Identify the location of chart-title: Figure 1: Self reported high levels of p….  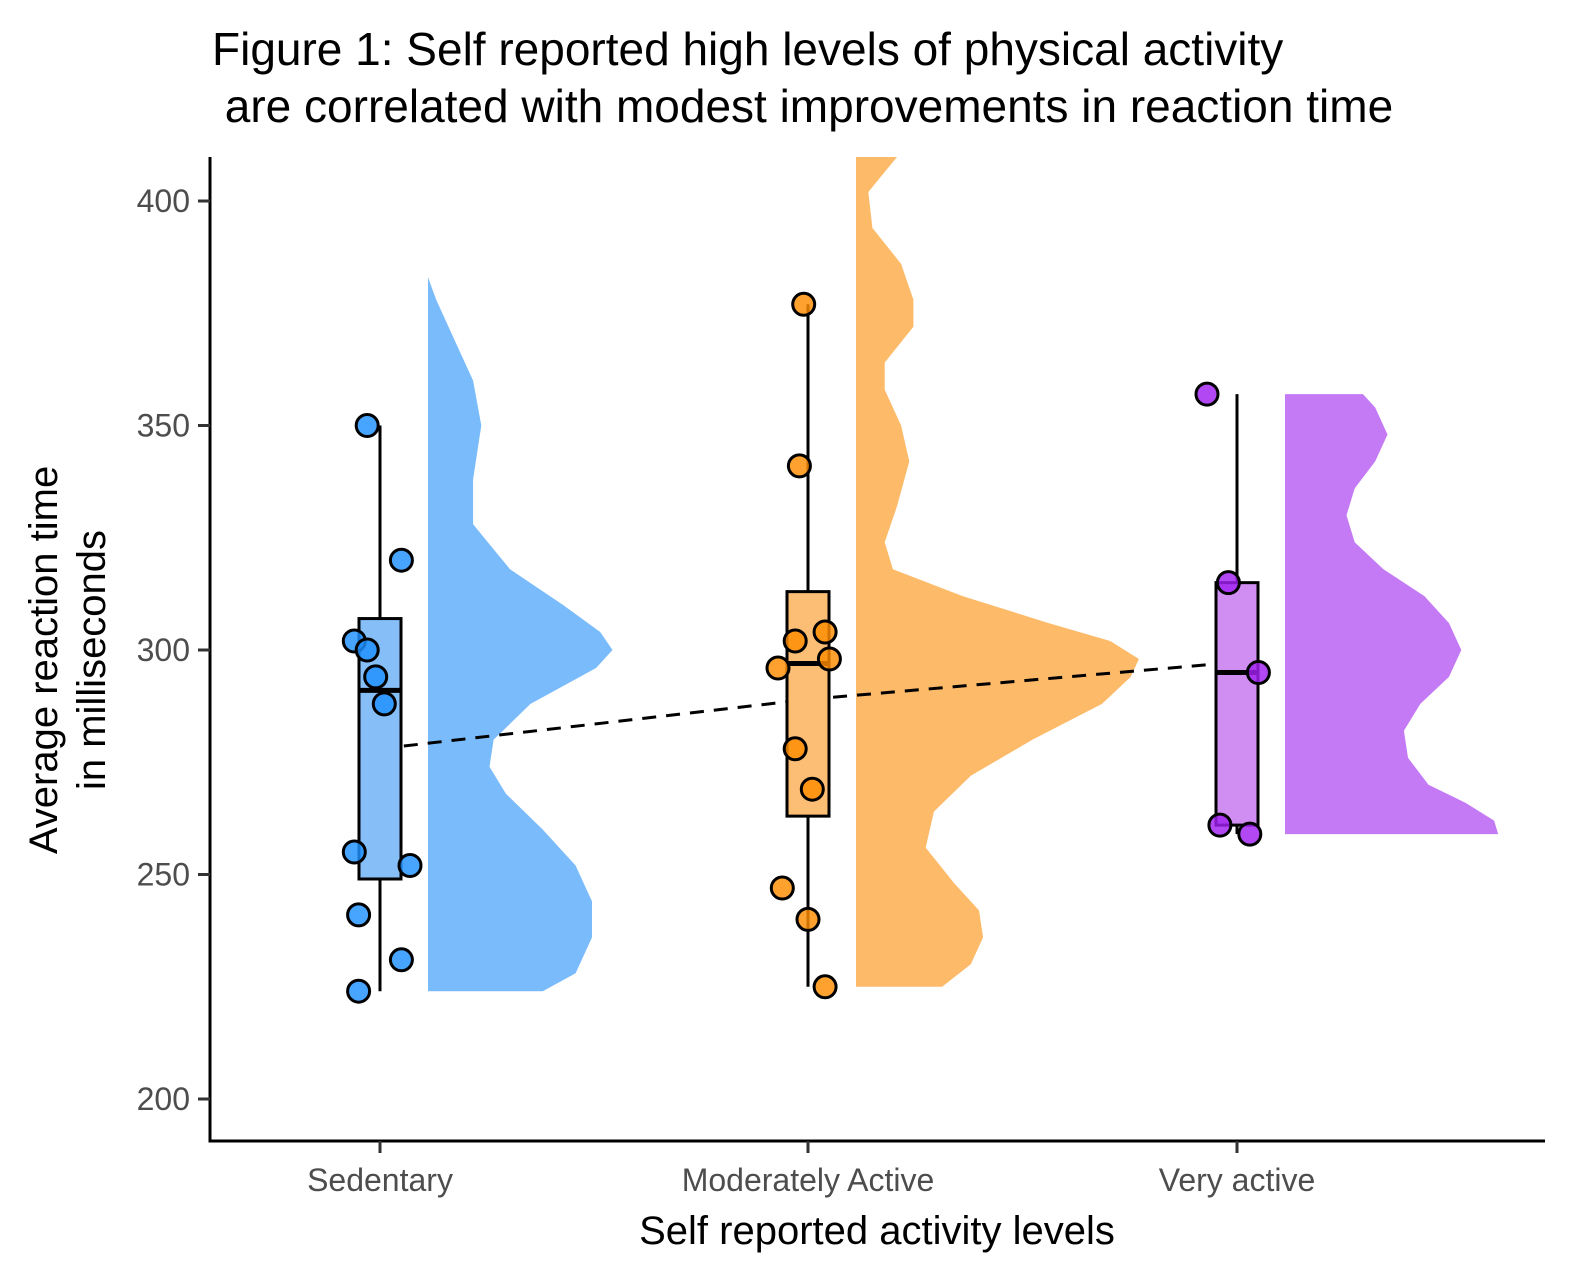
(802, 77).